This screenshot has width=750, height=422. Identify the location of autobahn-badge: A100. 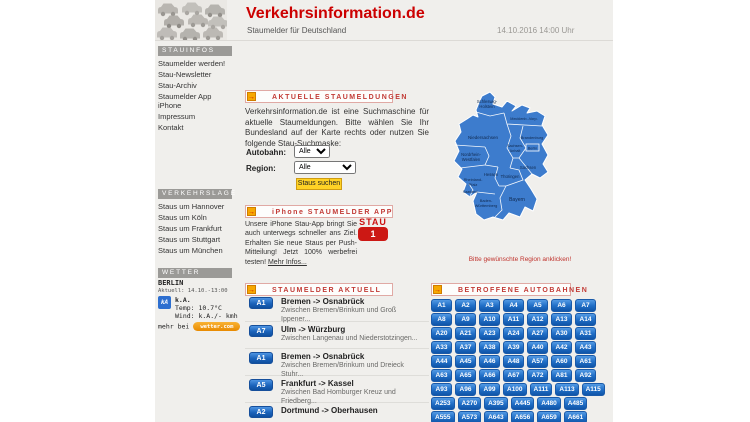
(515, 389).